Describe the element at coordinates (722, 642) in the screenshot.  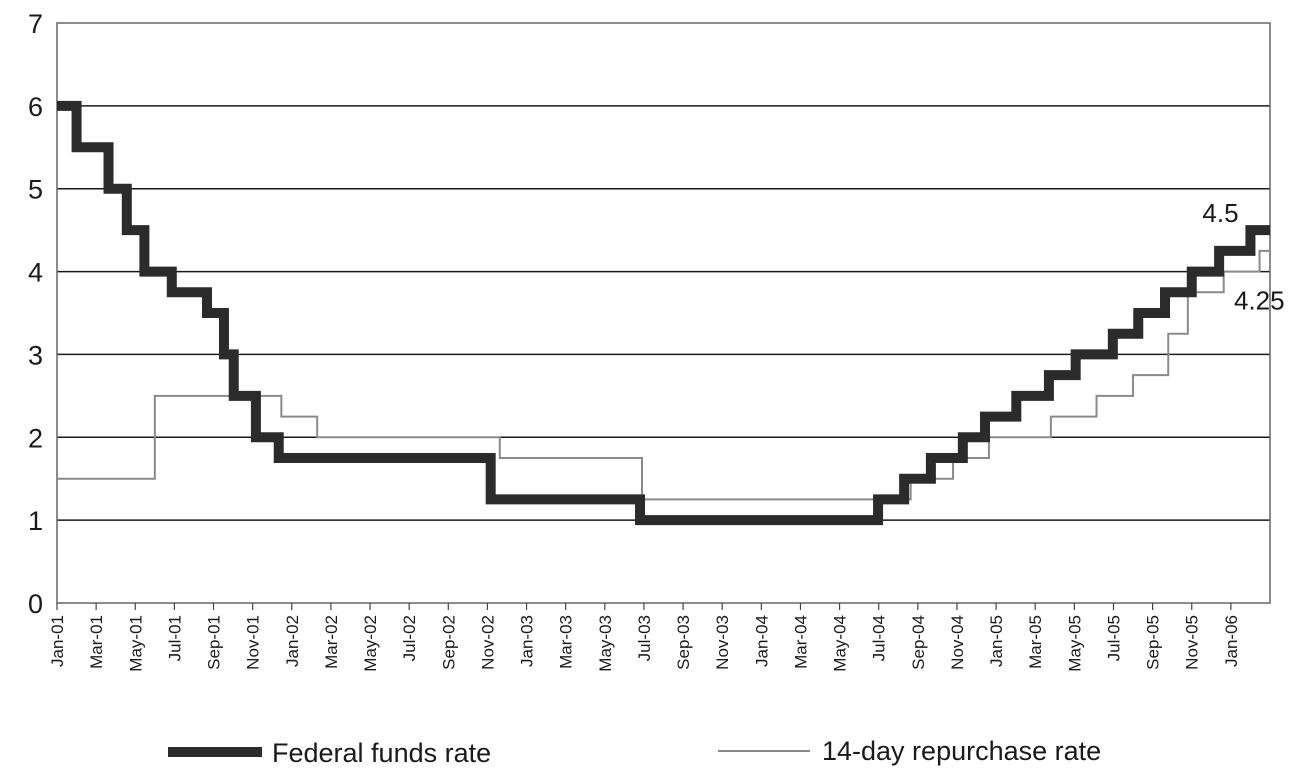
I see `x-tick-label: Nov-03` at that location.